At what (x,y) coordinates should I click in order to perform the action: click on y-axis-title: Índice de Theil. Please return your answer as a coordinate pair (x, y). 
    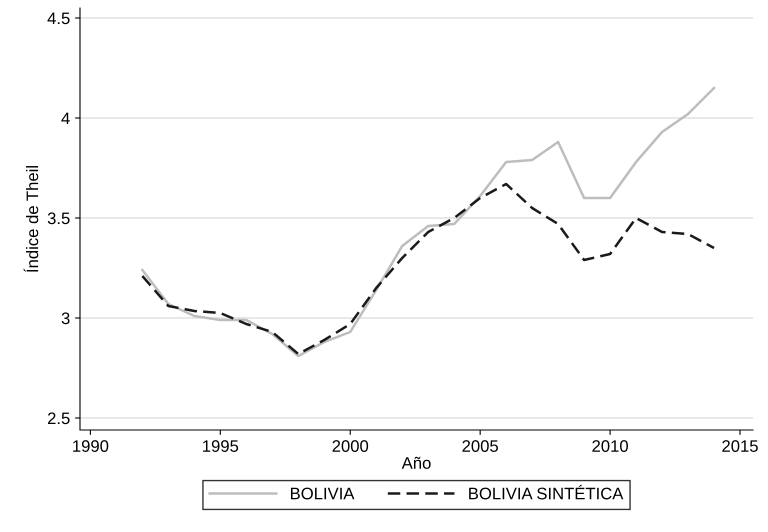
    Looking at the image, I should click on (31, 219).